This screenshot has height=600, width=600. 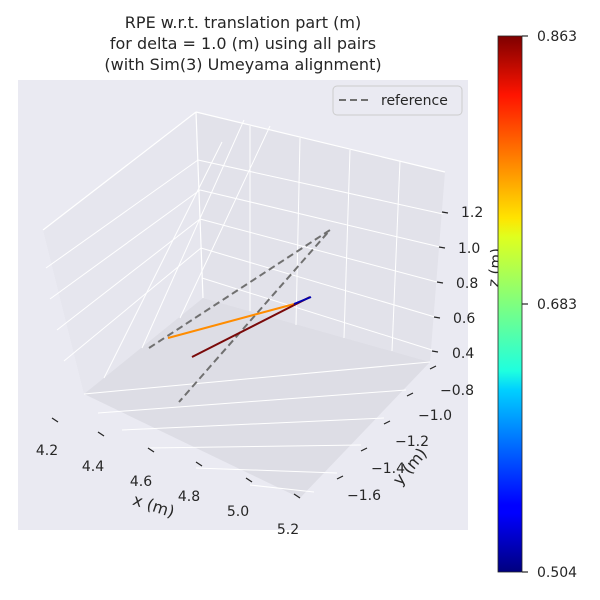 I want to click on legend-reference-label: reference, so click(x=414, y=101).